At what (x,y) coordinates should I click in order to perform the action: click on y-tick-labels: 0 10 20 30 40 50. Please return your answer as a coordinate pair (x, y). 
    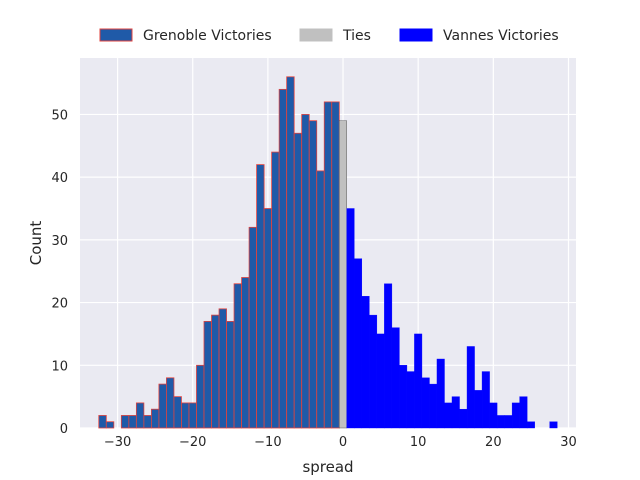
    Looking at the image, I should click on (59, 272).